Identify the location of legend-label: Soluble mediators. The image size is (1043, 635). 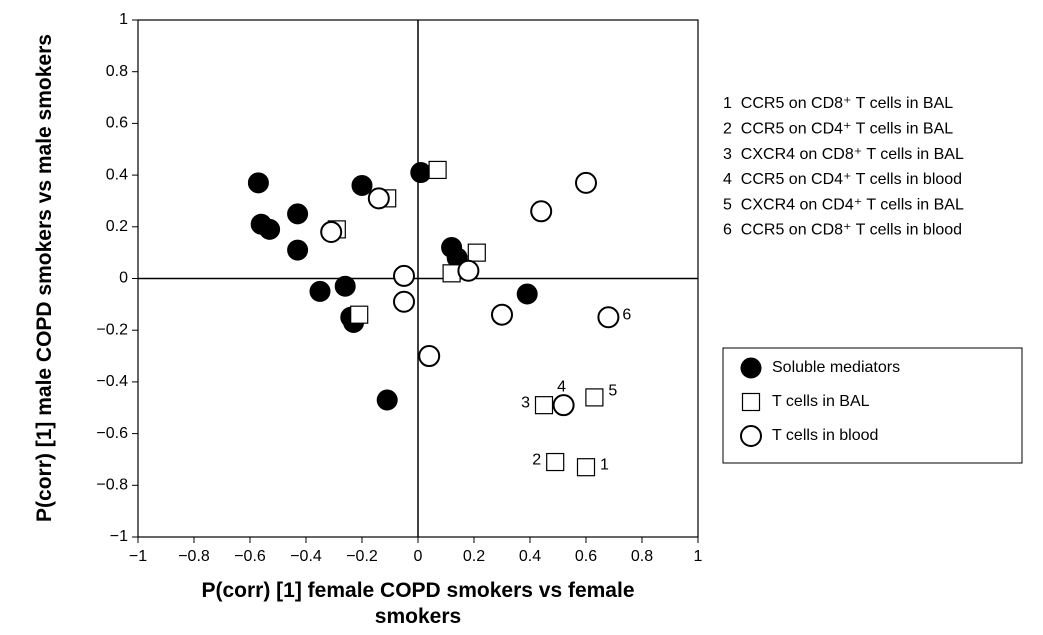
(836, 367).